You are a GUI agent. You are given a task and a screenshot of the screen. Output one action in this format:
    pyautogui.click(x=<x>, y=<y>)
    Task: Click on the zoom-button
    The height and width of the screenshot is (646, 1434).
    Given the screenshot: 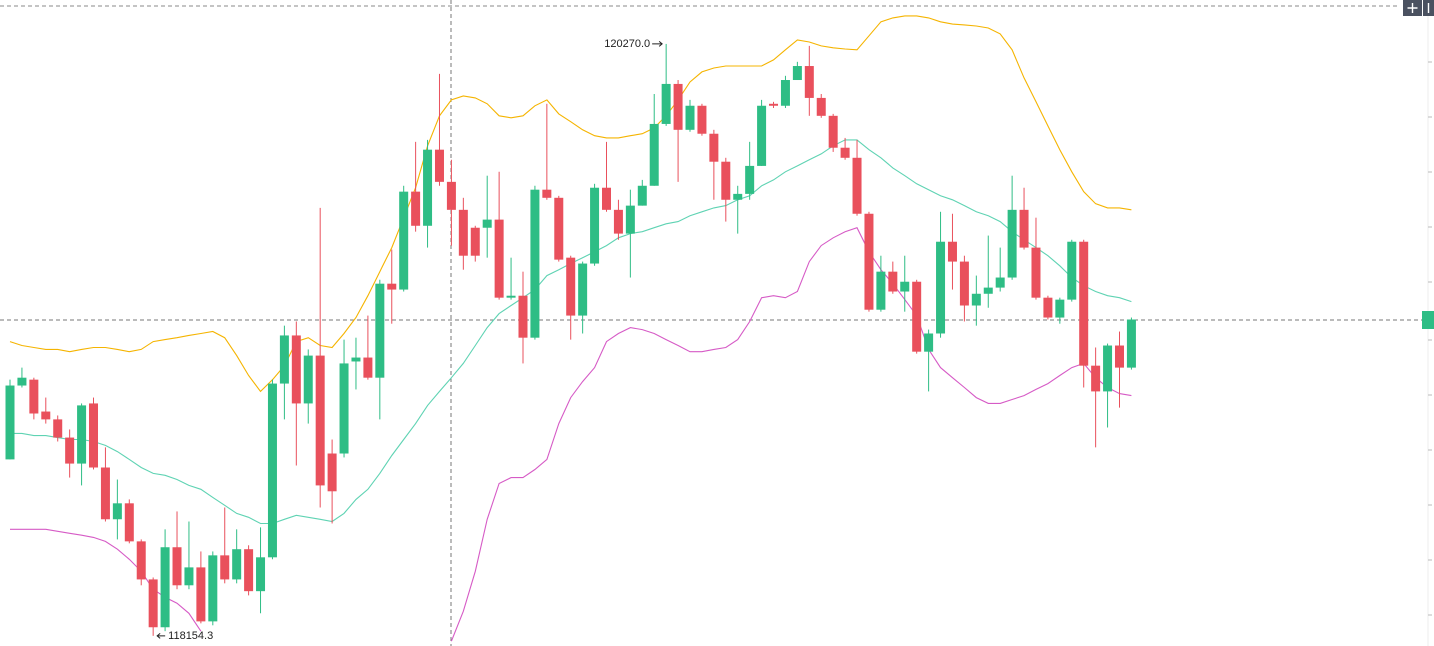 What is the action you would take?
    pyautogui.click(x=1412, y=8)
    